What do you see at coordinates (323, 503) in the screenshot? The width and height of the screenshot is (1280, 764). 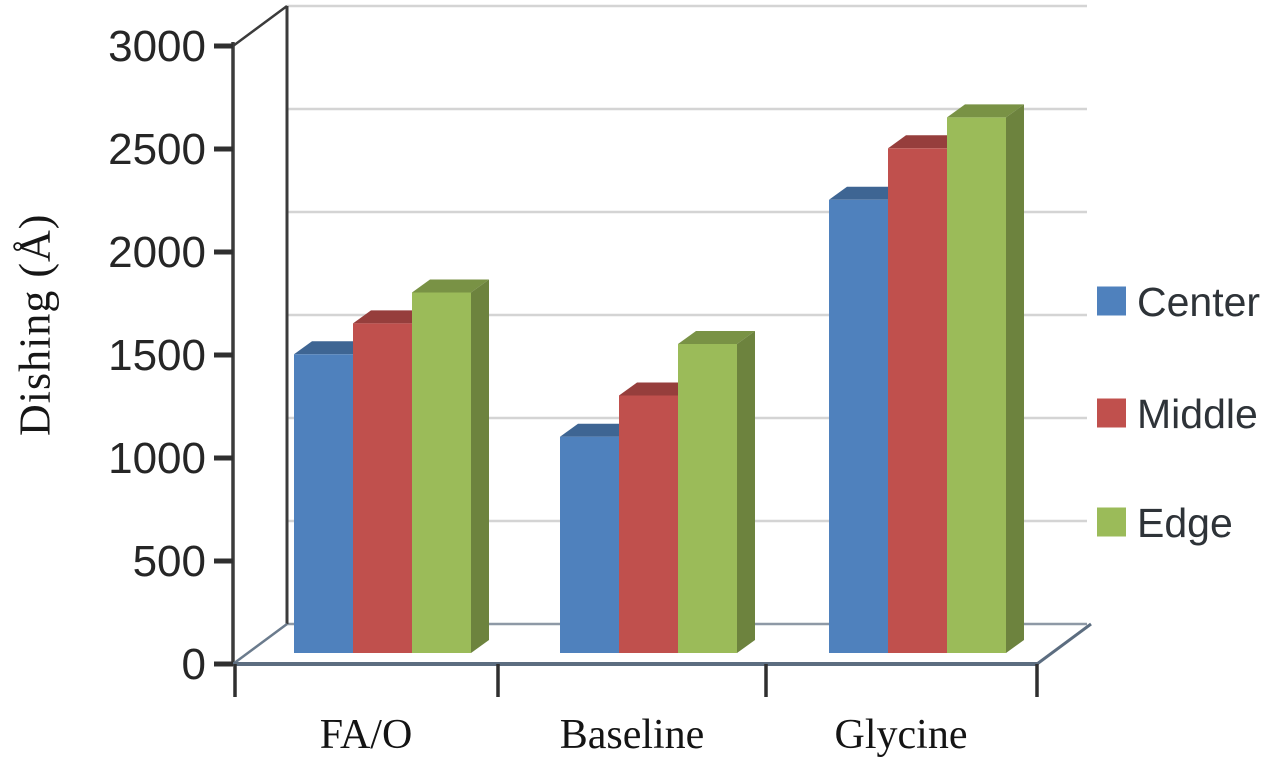 I see `bar-center-fa-o` at bounding box center [323, 503].